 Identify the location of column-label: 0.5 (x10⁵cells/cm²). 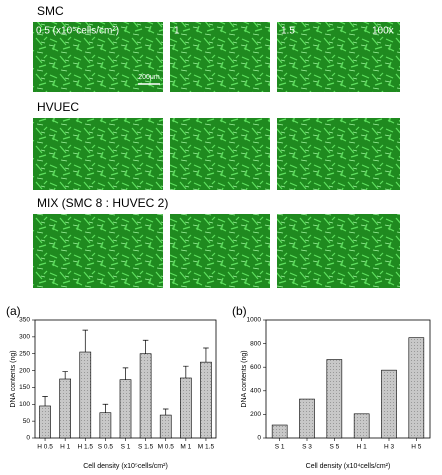
(77, 31).